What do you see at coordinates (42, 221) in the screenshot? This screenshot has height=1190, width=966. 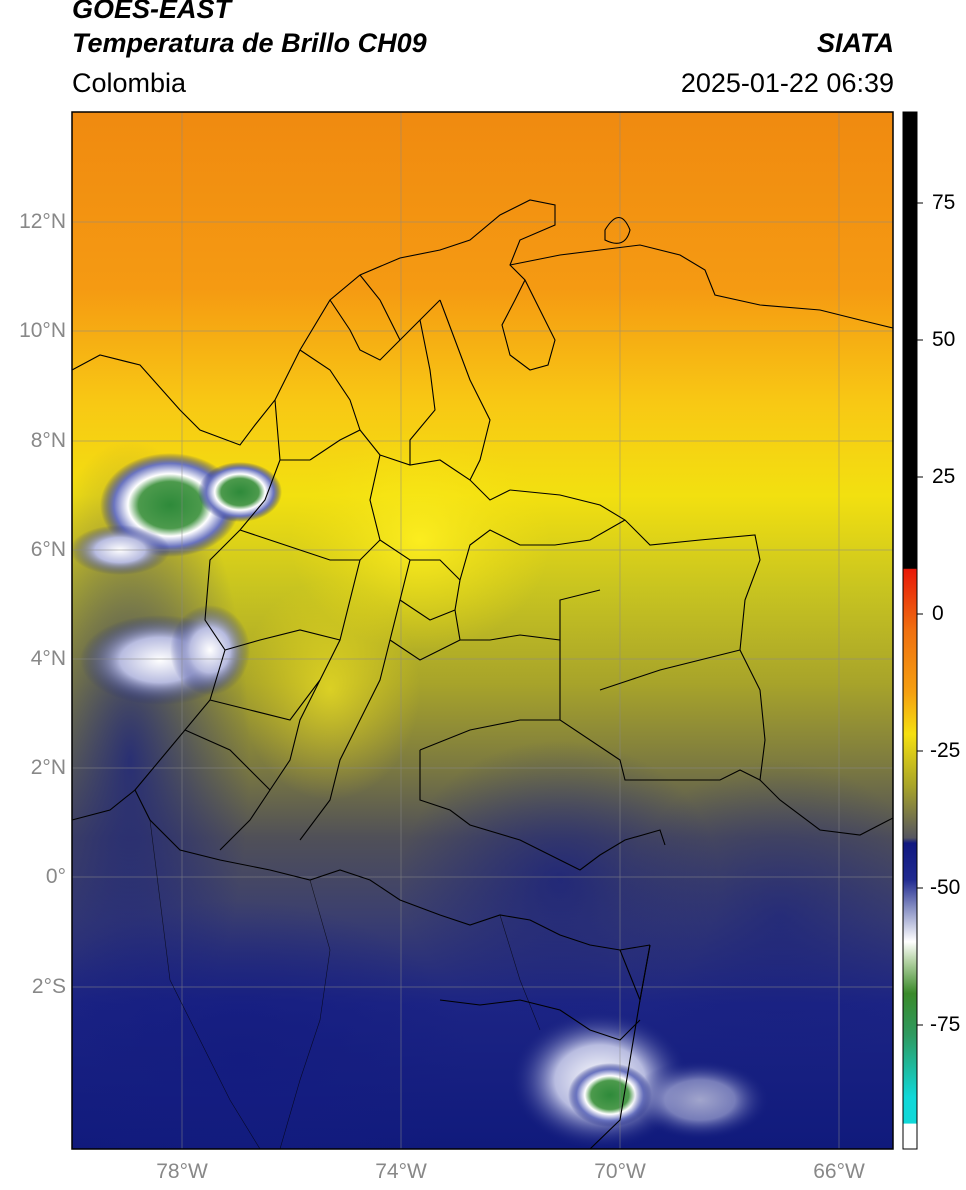 I see `lat-label: 12°N` at bounding box center [42, 221].